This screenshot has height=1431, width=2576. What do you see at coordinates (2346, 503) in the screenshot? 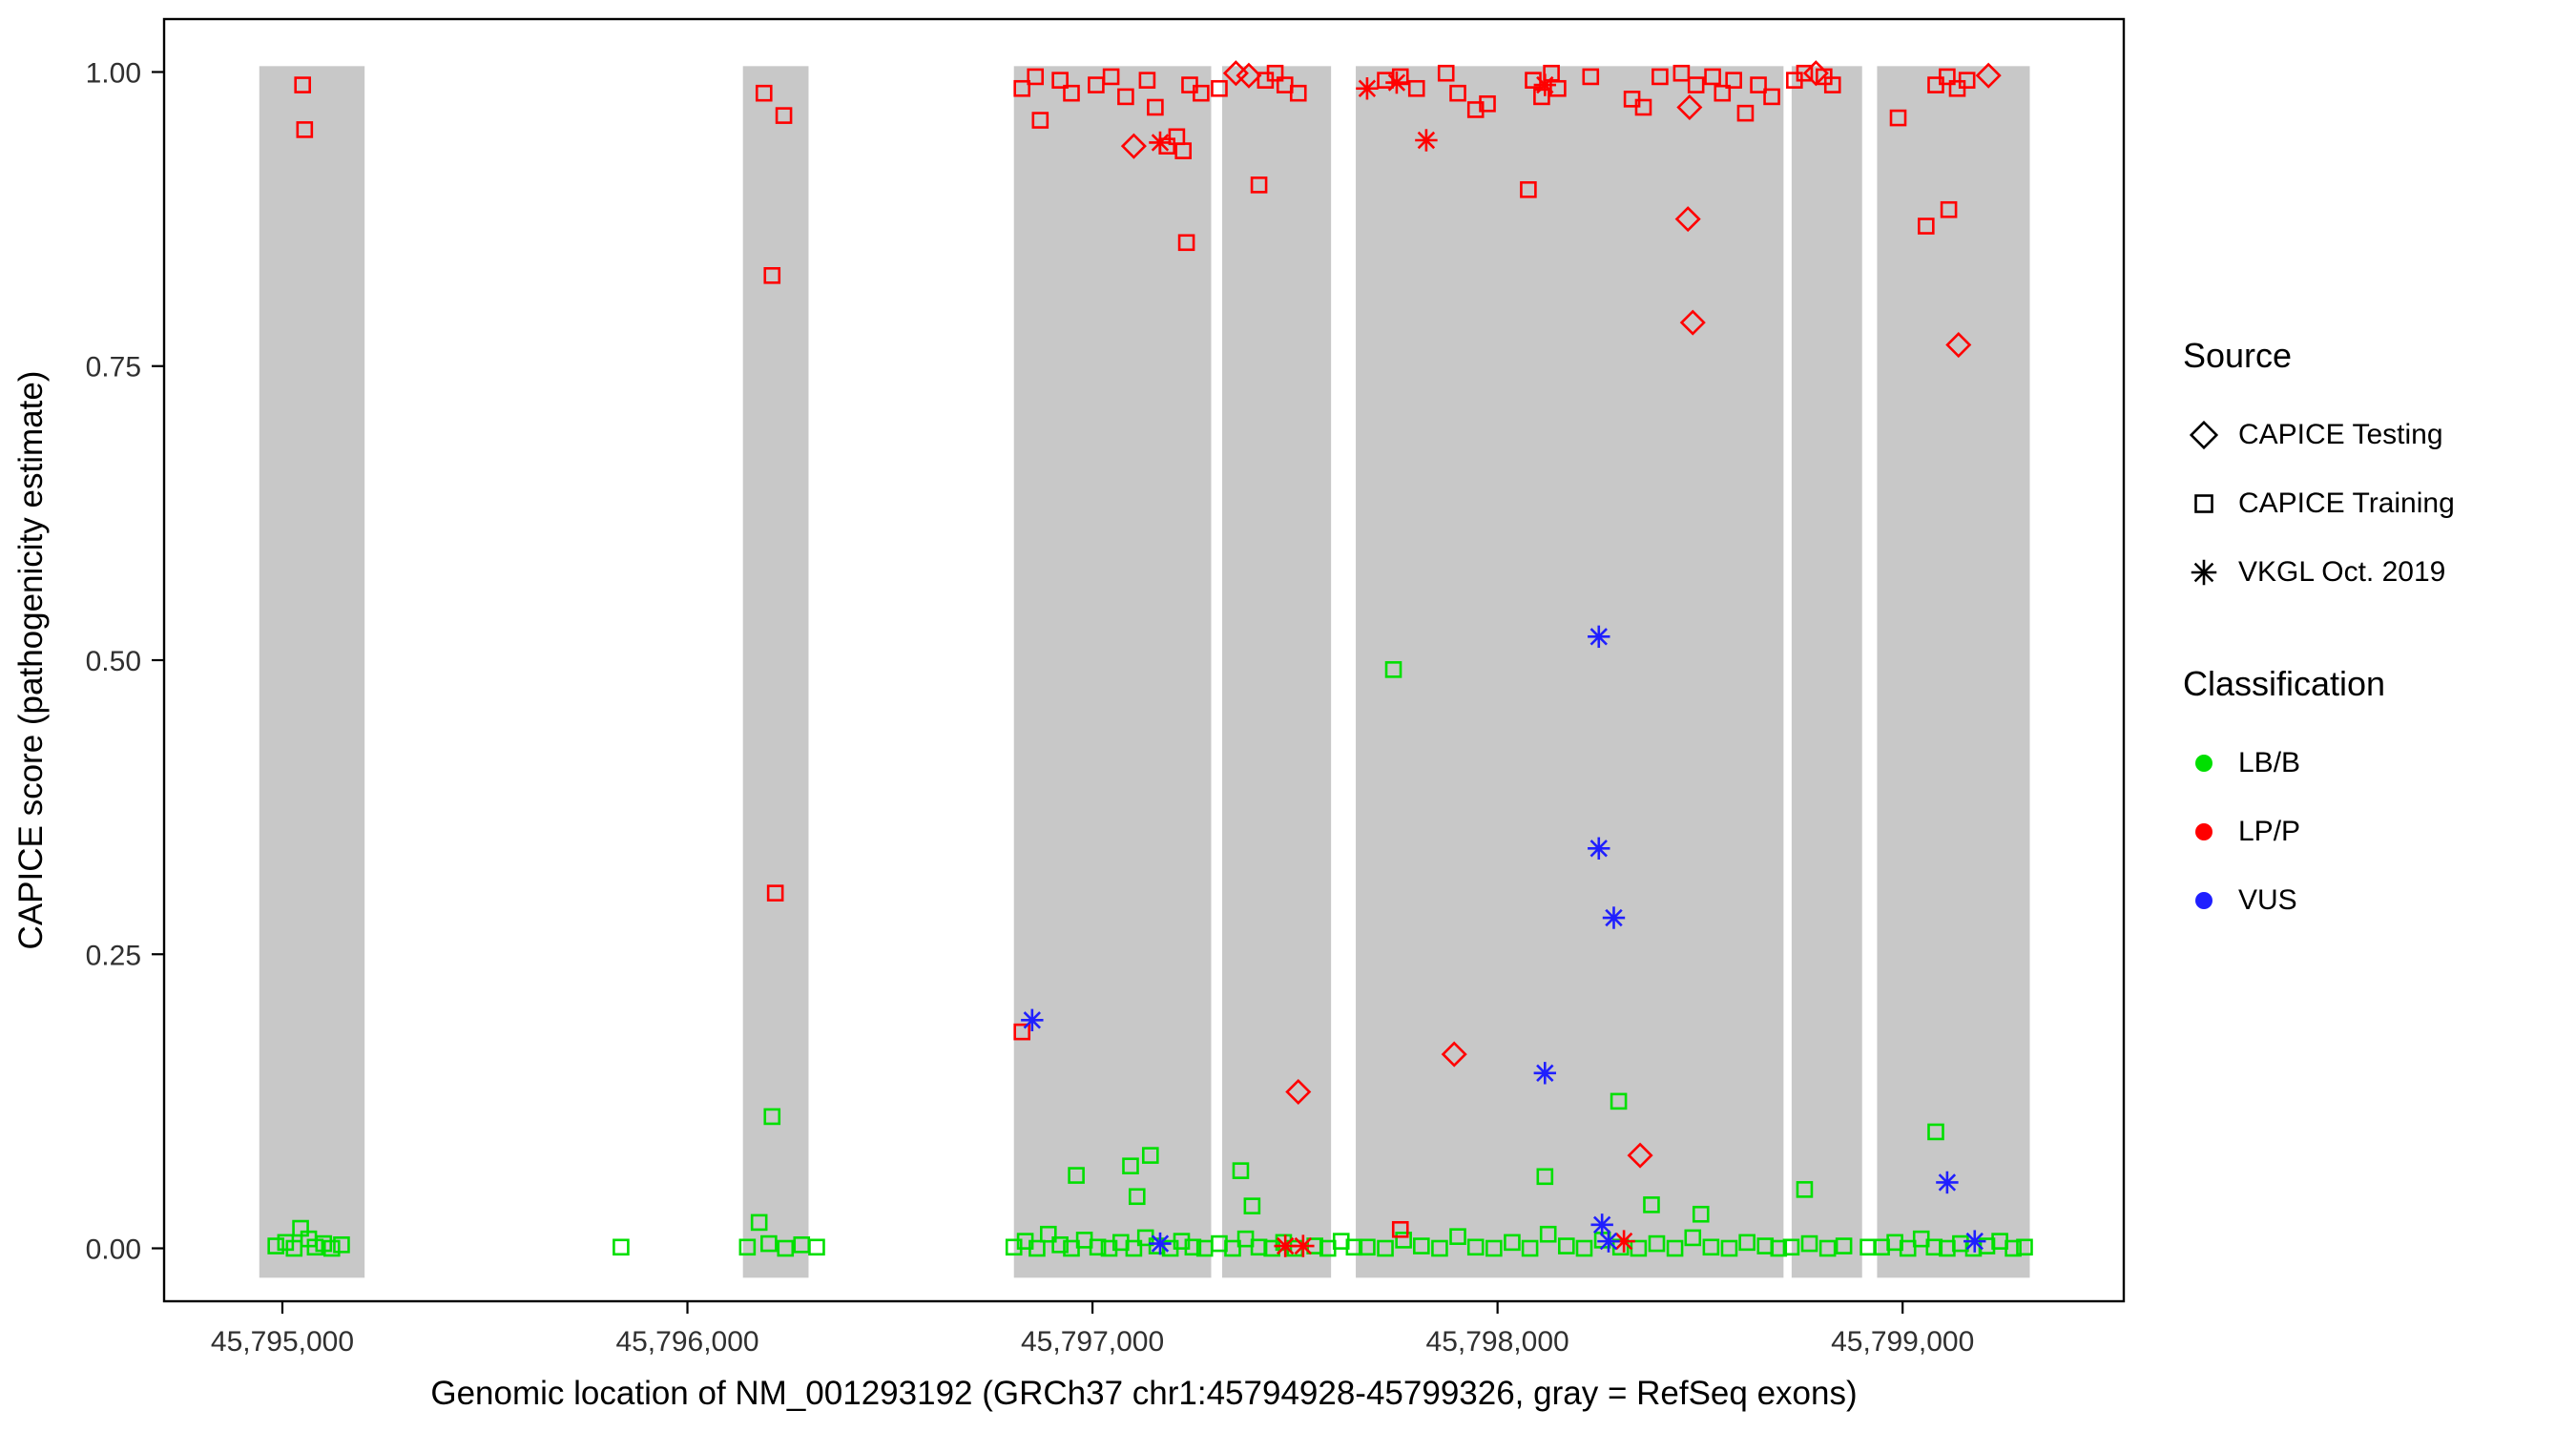
I see `legend-item-label: CAPICE Training` at bounding box center [2346, 503].